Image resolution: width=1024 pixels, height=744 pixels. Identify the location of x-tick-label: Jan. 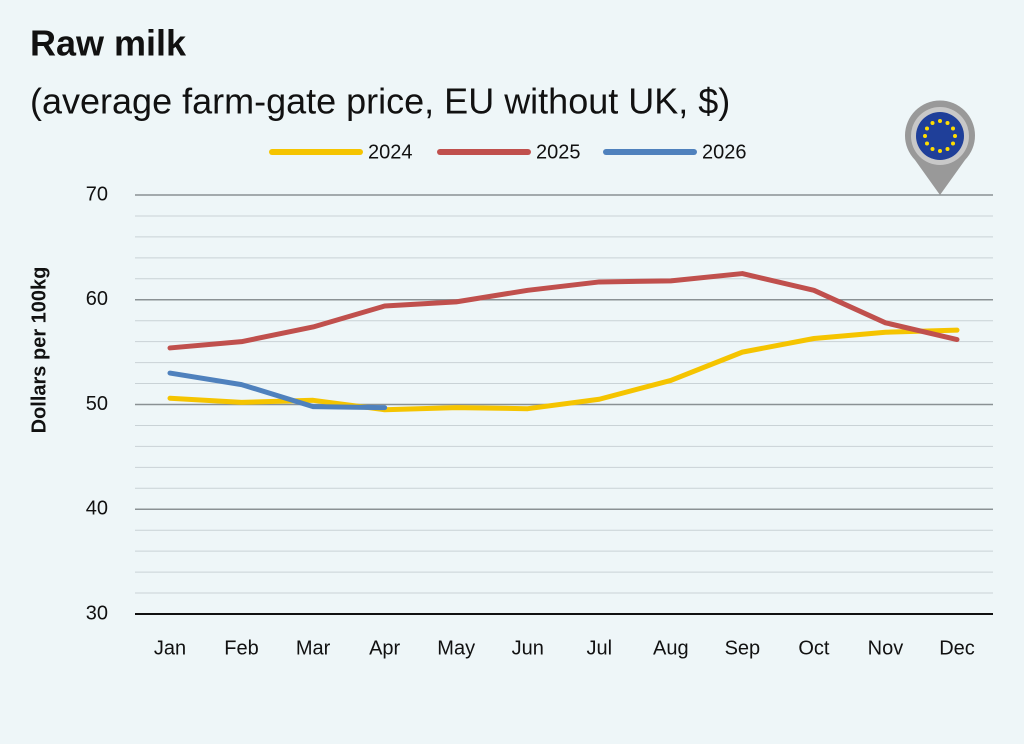
(170, 648).